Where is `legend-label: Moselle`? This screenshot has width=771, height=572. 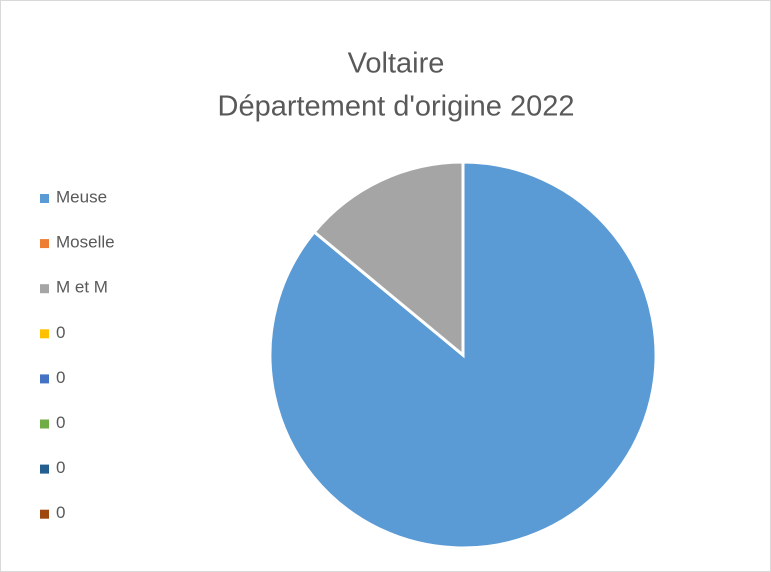 legend-label: Moselle is located at coordinates (85, 242).